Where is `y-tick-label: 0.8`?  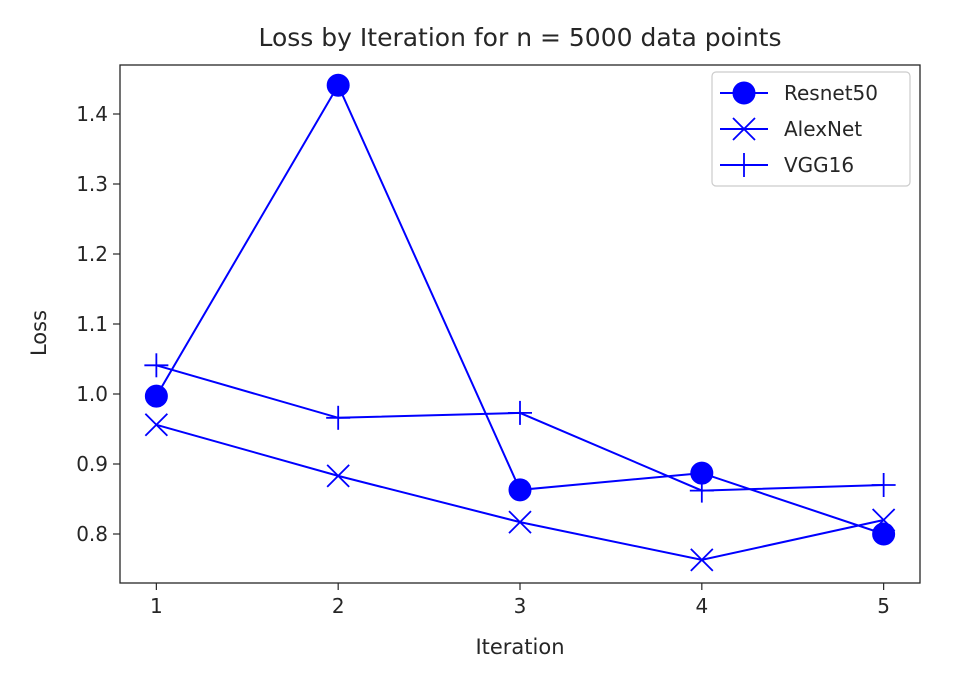
y-tick-label: 0.8 is located at coordinates (92, 534).